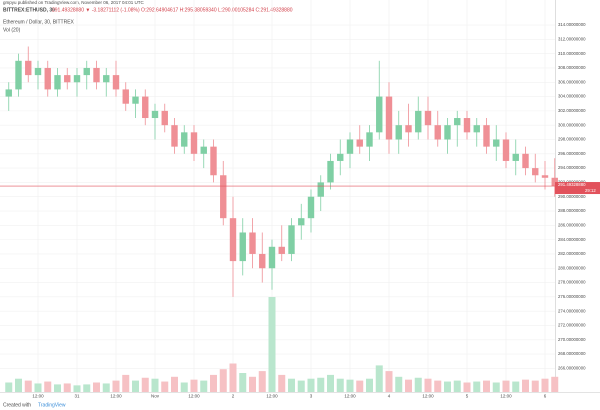 This screenshot has height=410, width=600. What do you see at coordinates (572, 153) in the screenshot?
I see `y-tick-label: 296.00000000` at bounding box center [572, 153].